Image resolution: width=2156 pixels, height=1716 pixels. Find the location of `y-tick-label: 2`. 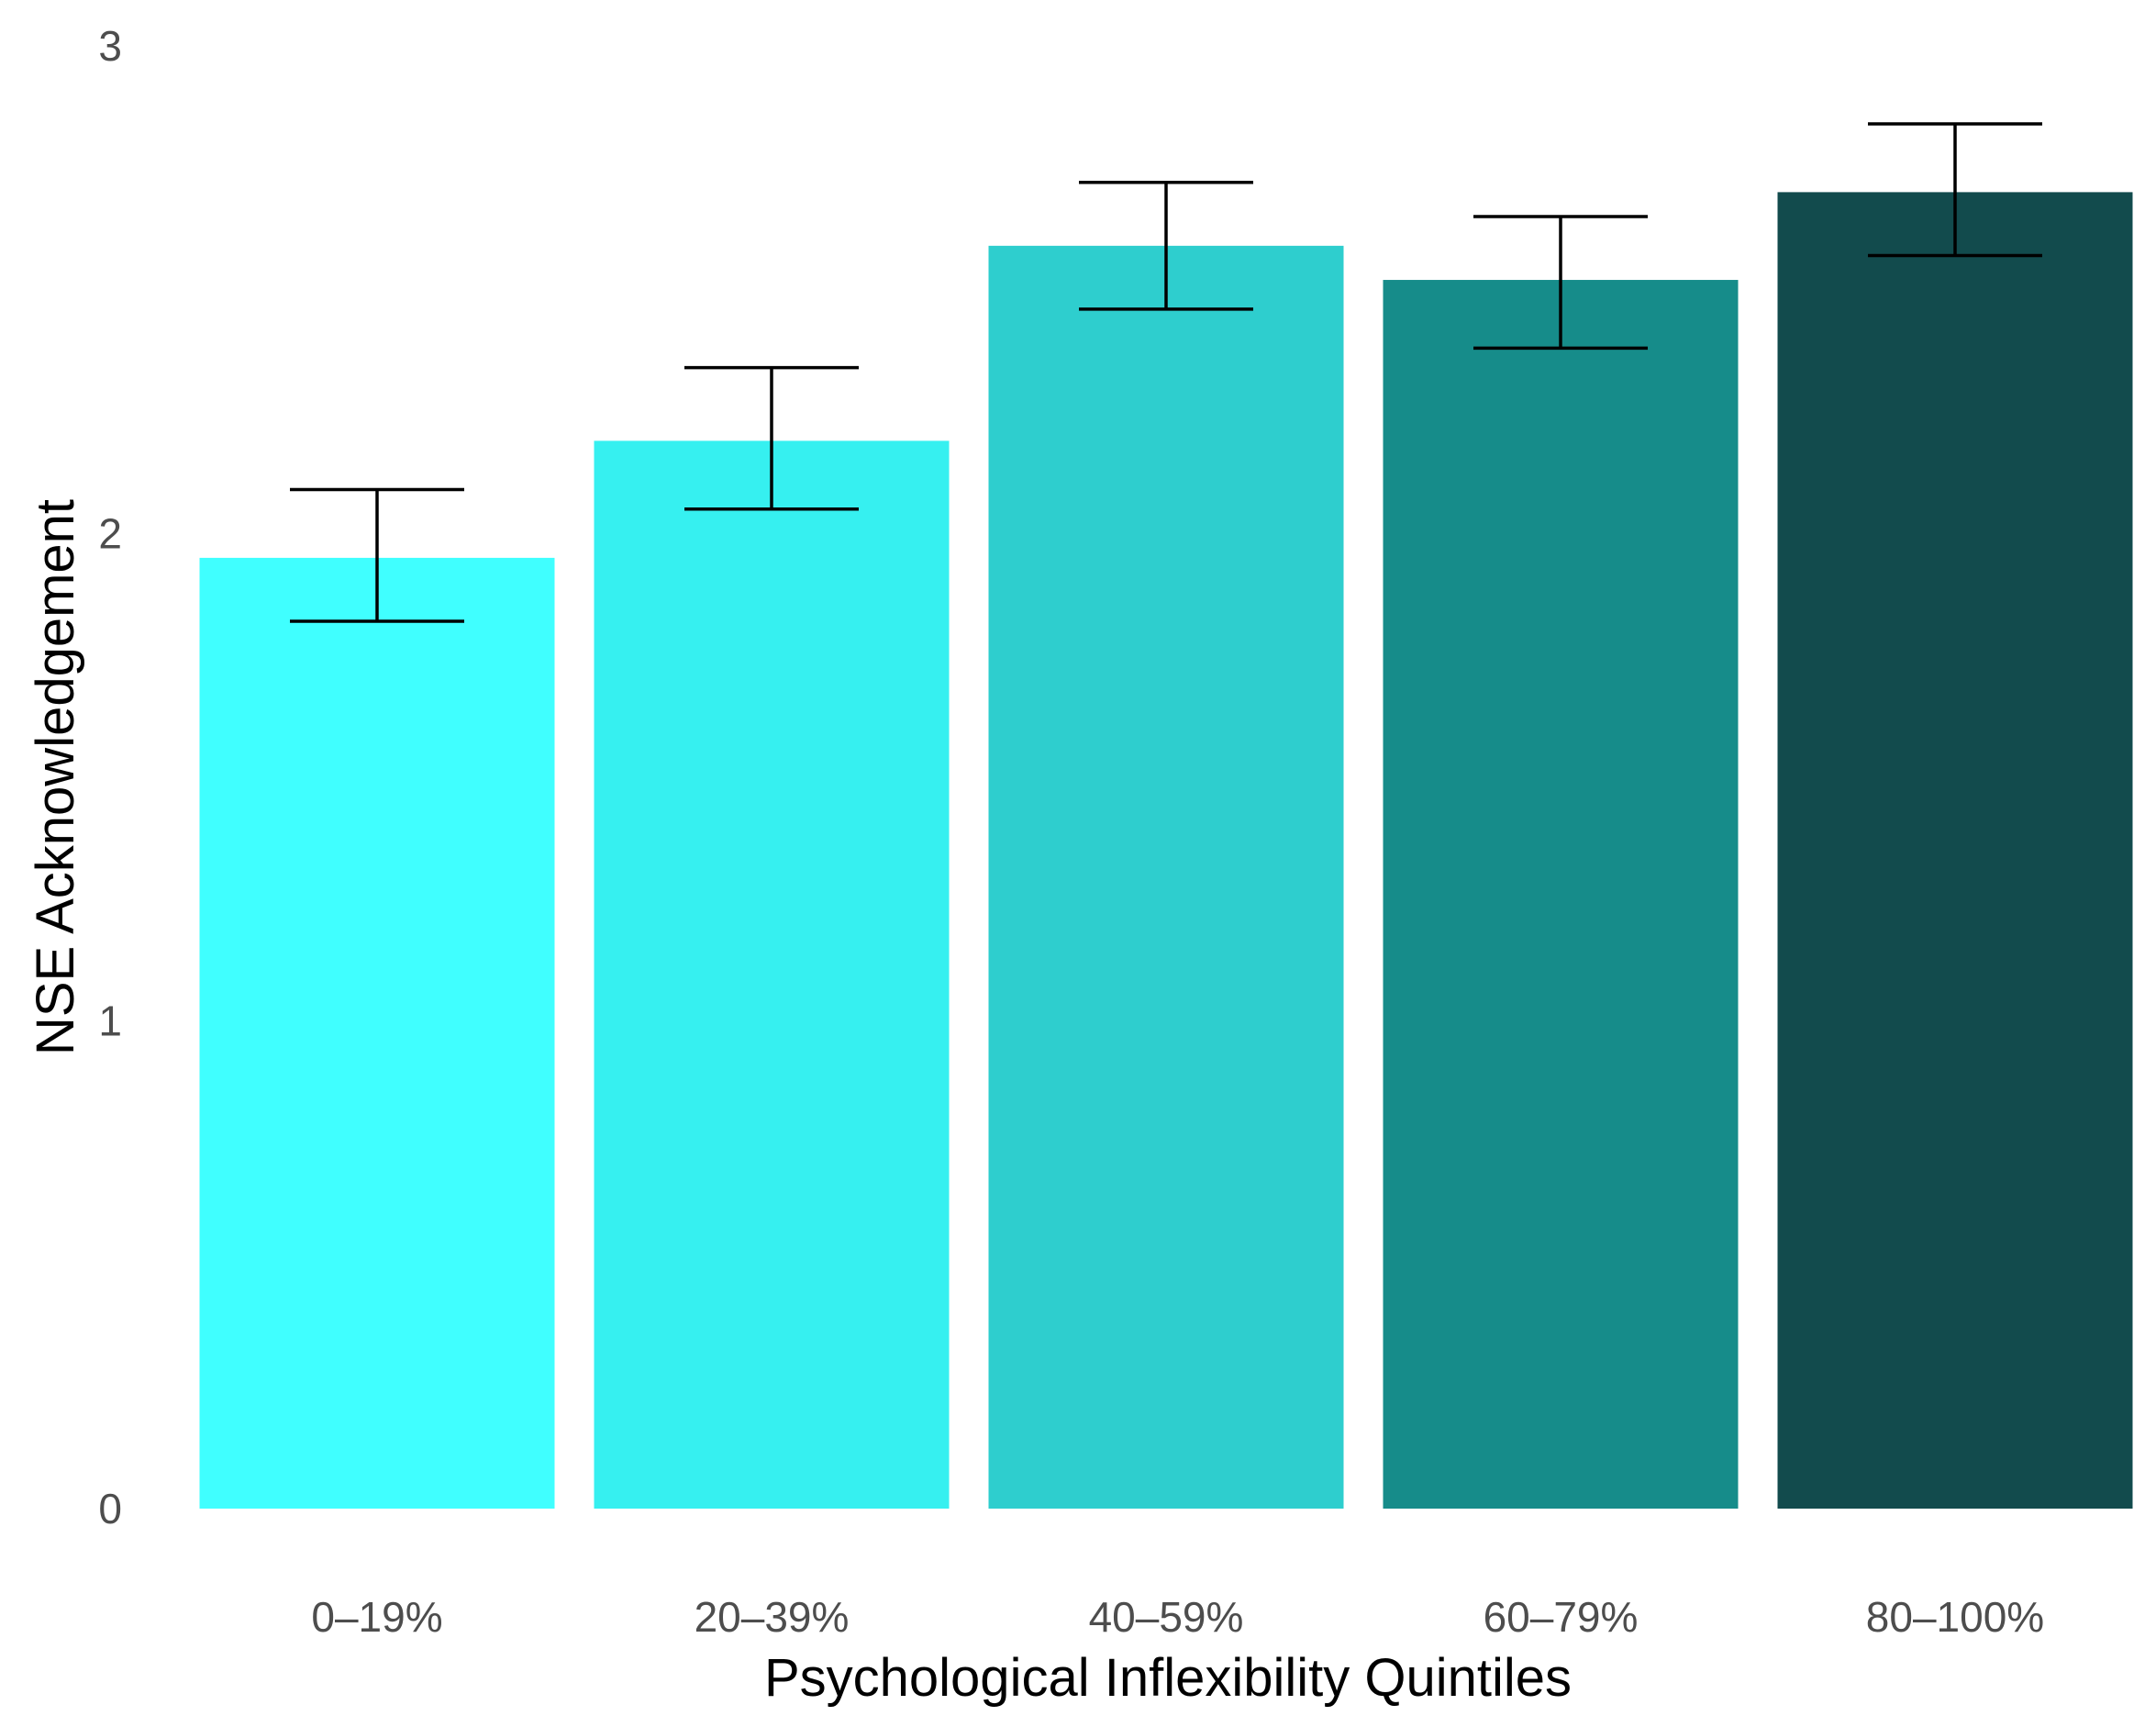

y-tick-label: 2 is located at coordinates (110, 533).